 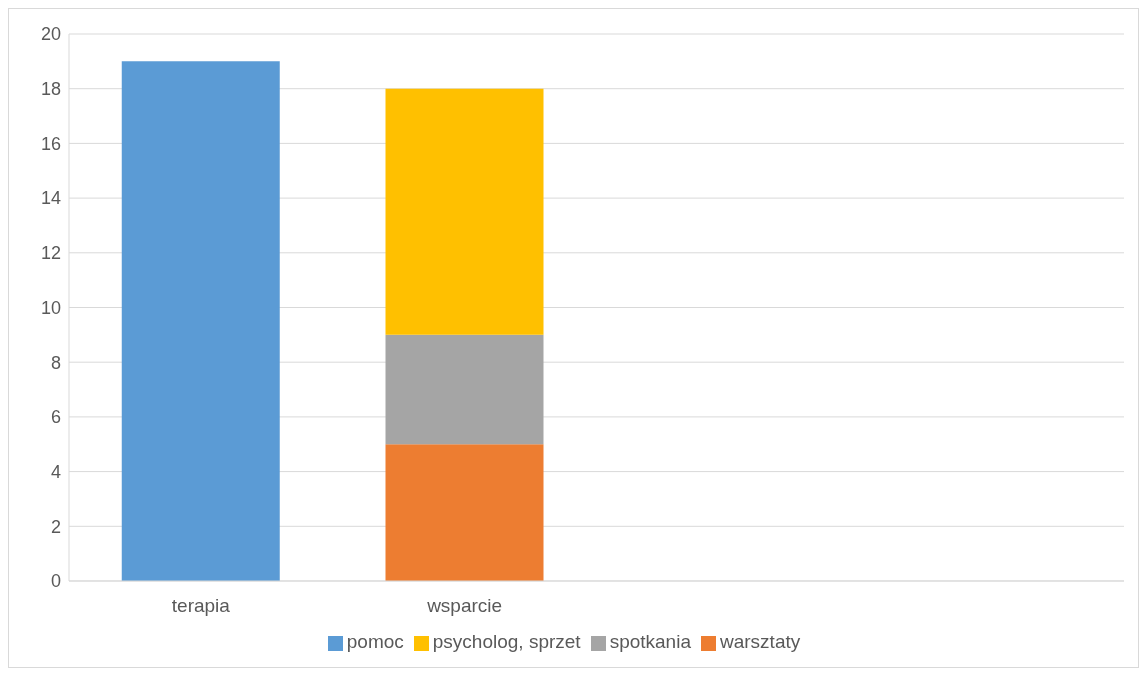 What do you see at coordinates (55, 581) in the screenshot?
I see `y-tick-label: 0` at bounding box center [55, 581].